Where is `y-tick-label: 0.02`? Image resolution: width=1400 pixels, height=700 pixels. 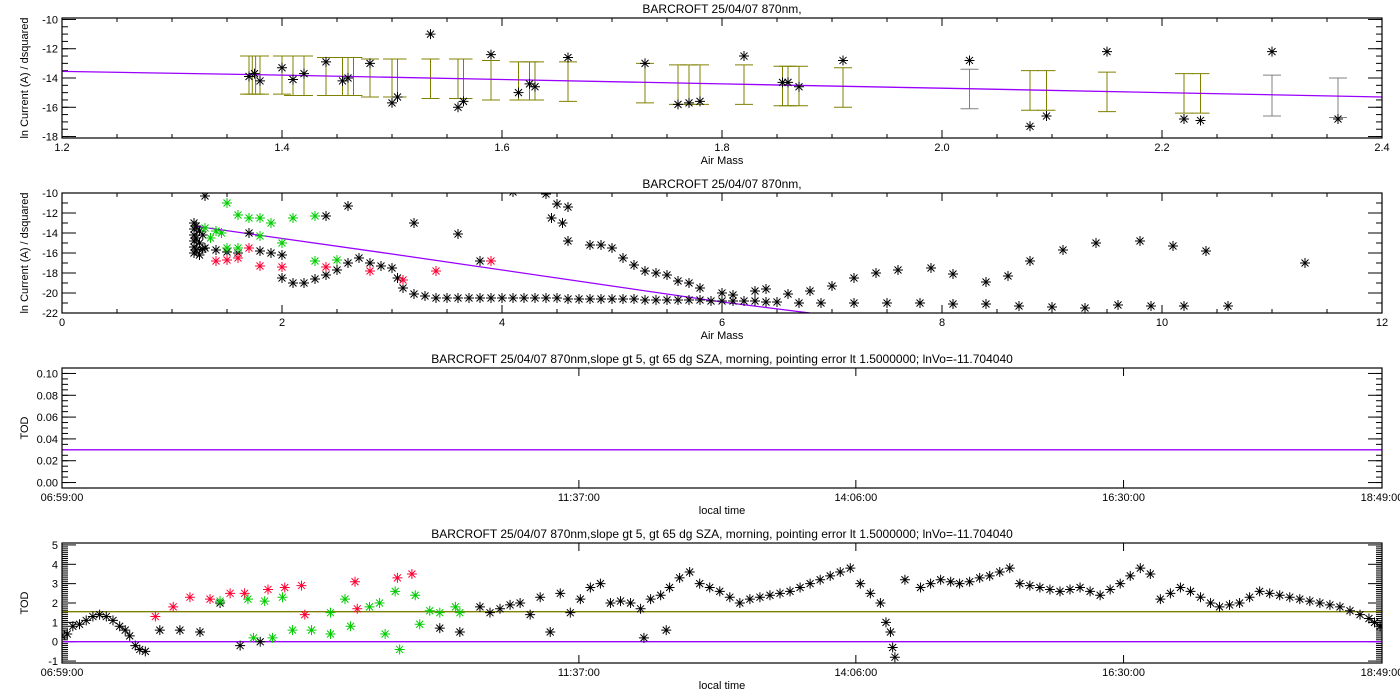 y-tick-label: 0.02 is located at coordinates (47, 462).